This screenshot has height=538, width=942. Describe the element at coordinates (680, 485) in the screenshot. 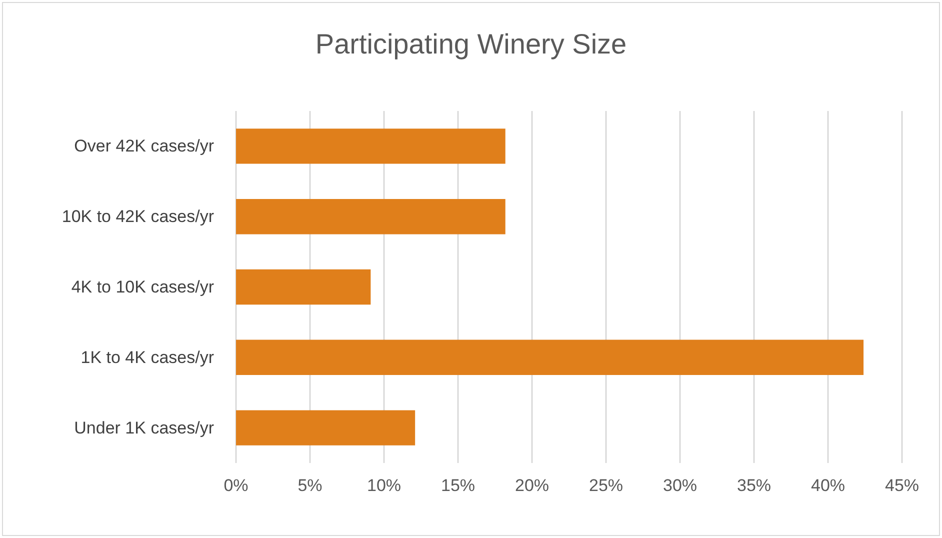

I see `x-tick-label: 30%` at that location.